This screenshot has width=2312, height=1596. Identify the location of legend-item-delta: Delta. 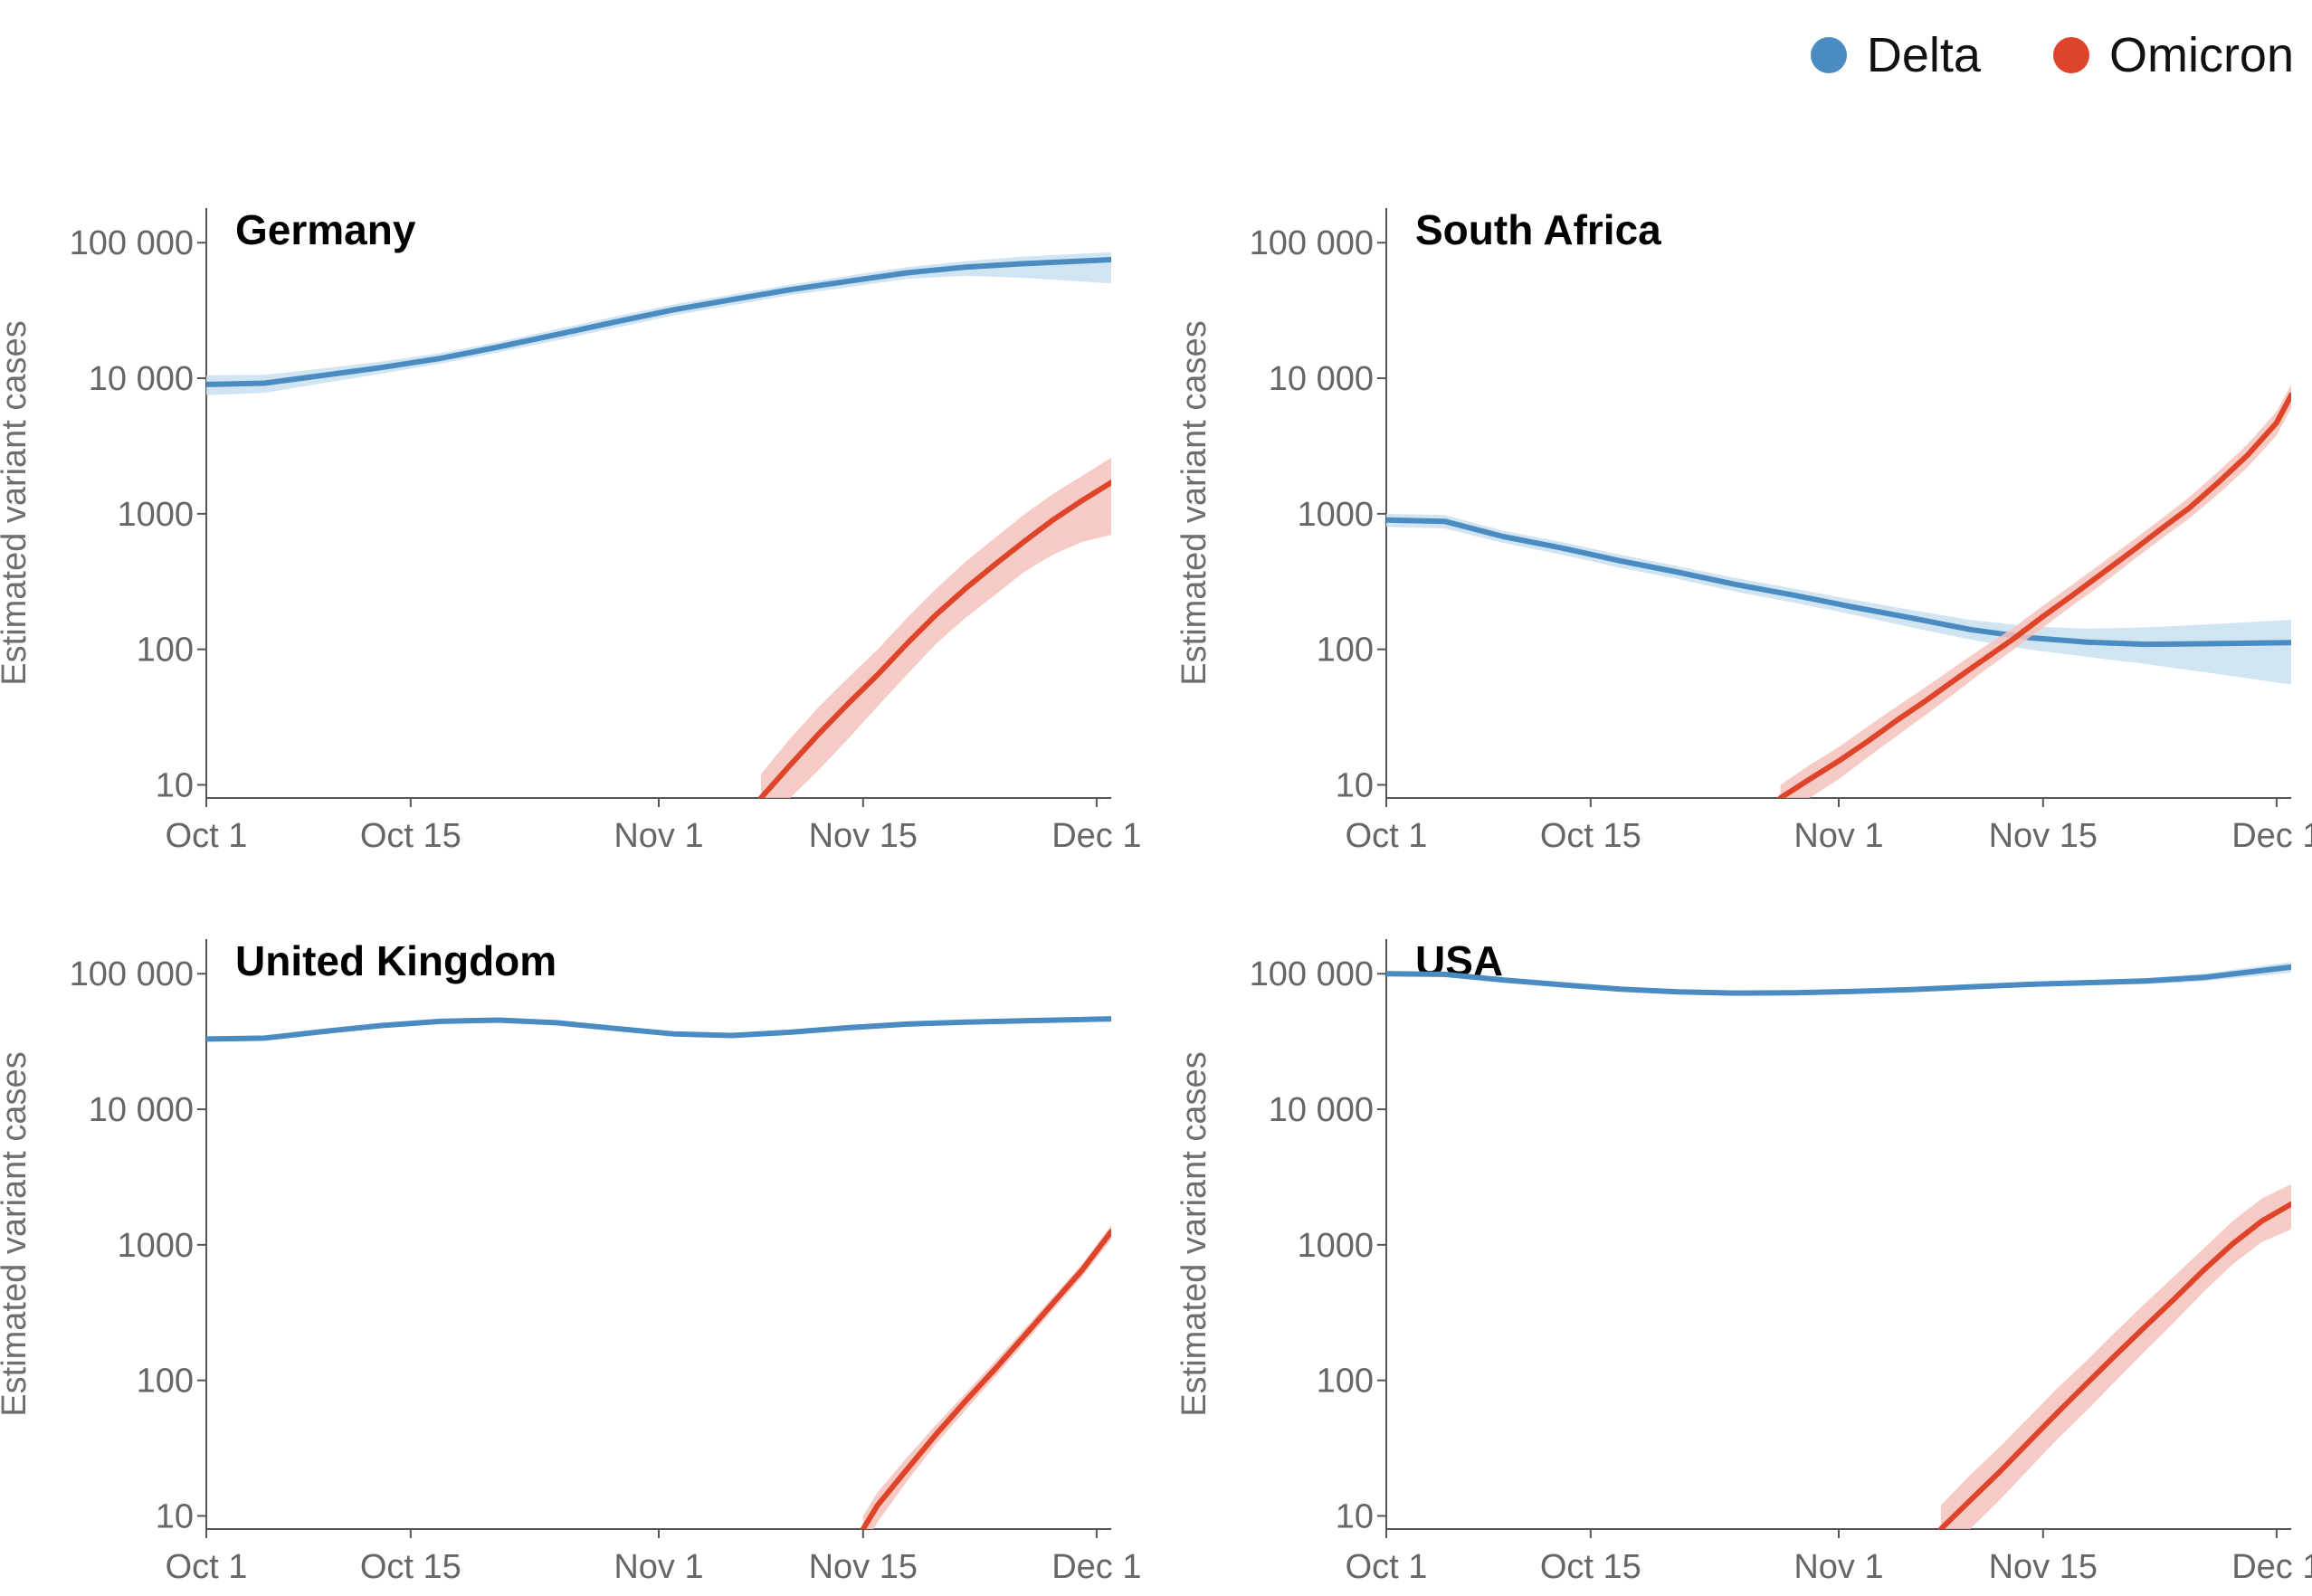
(1895, 55).